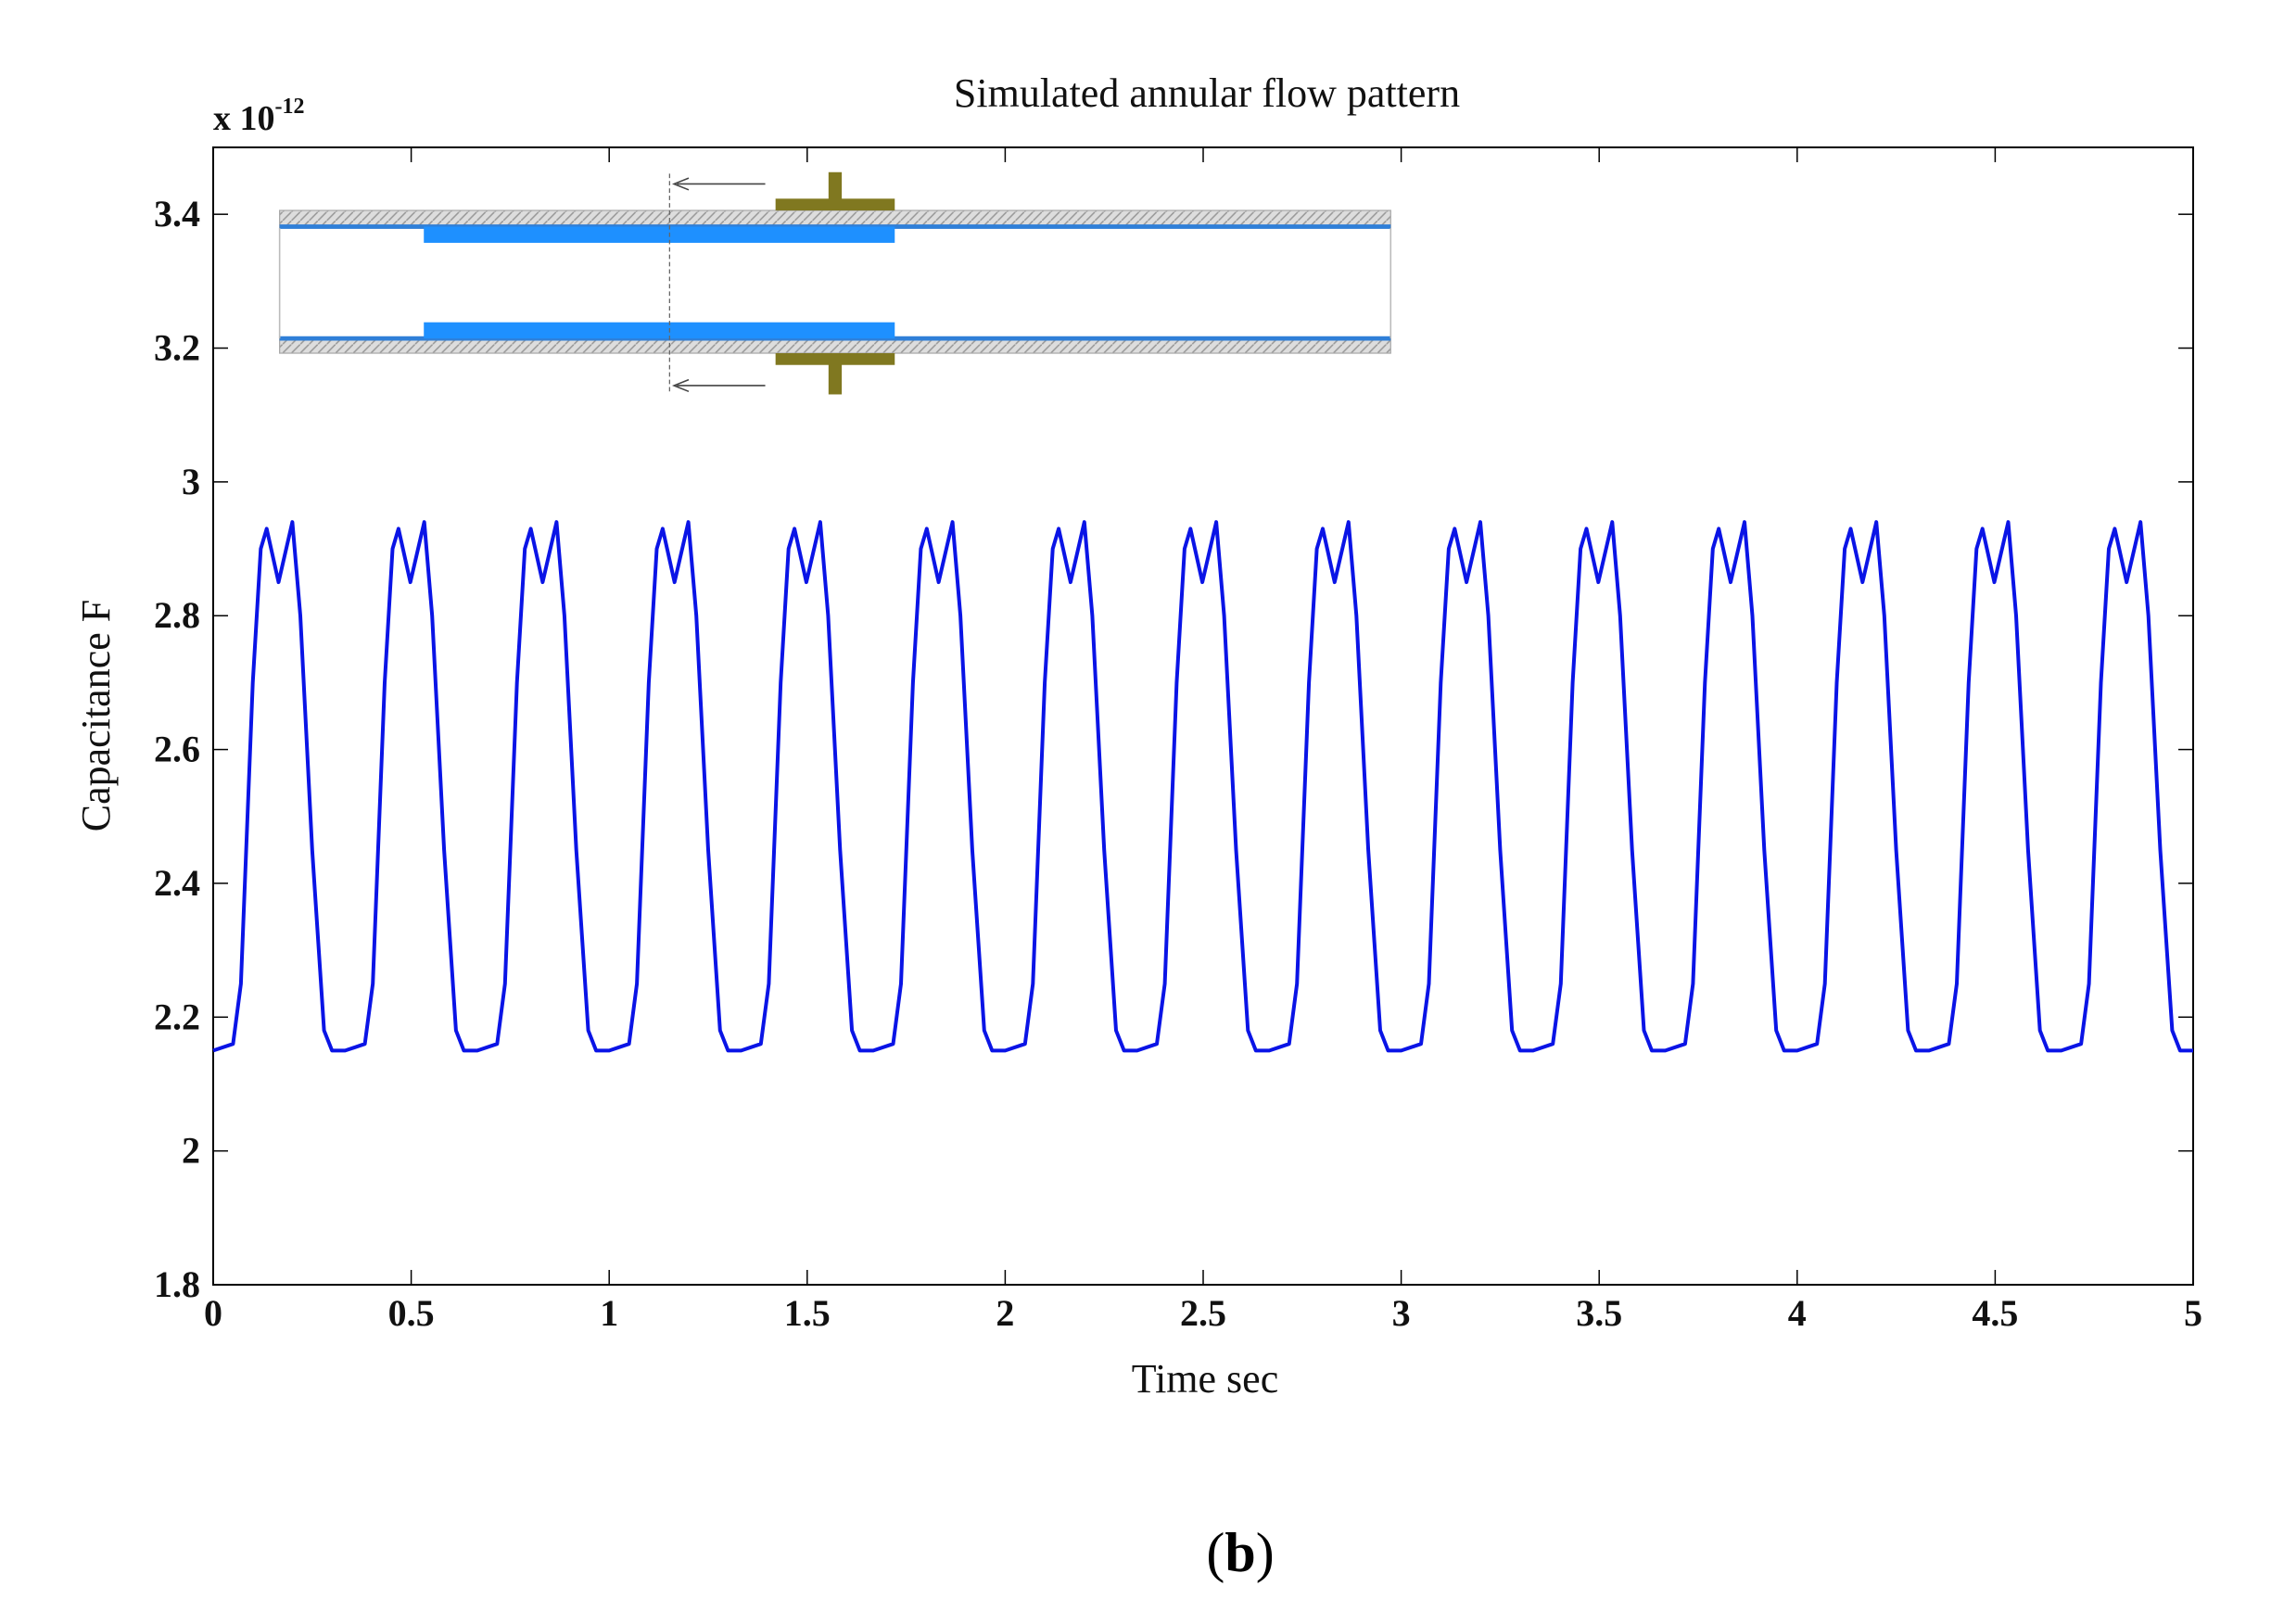 The image size is (2284, 1624). Describe the element at coordinates (244, 118) in the screenshot. I see `multiplier-base: x 10` at that location.